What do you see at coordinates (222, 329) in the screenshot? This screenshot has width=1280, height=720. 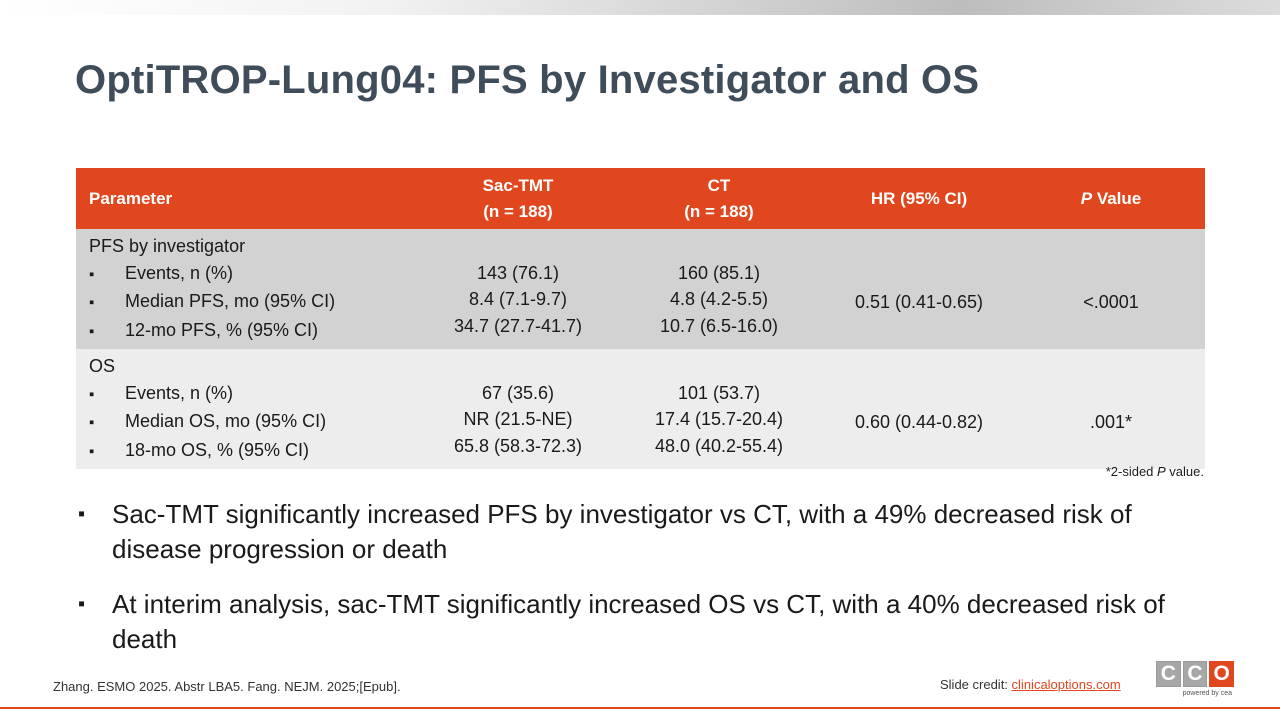 I see `pfs-item-12mo-label: 12-mo PFS, % (95% CI)` at bounding box center [222, 329].